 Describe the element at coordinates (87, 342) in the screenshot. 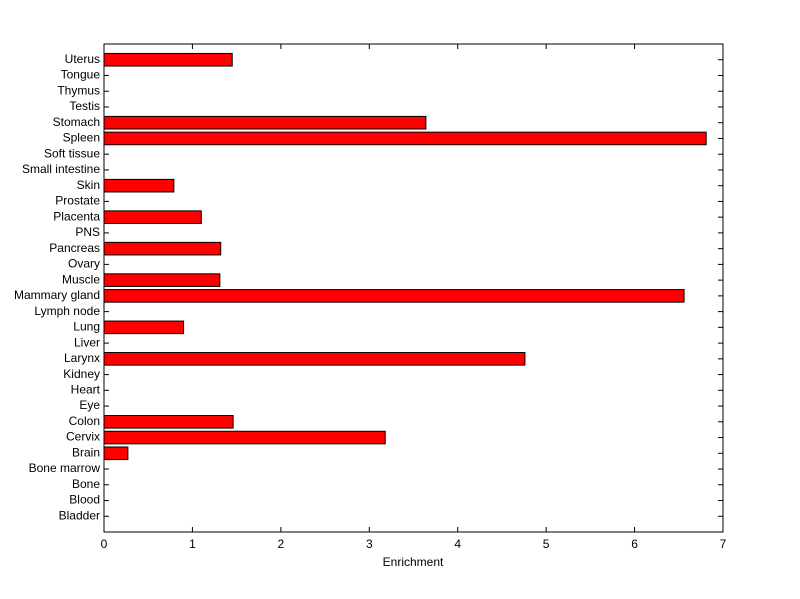

I see `y-tick-label: Liver` at that location.